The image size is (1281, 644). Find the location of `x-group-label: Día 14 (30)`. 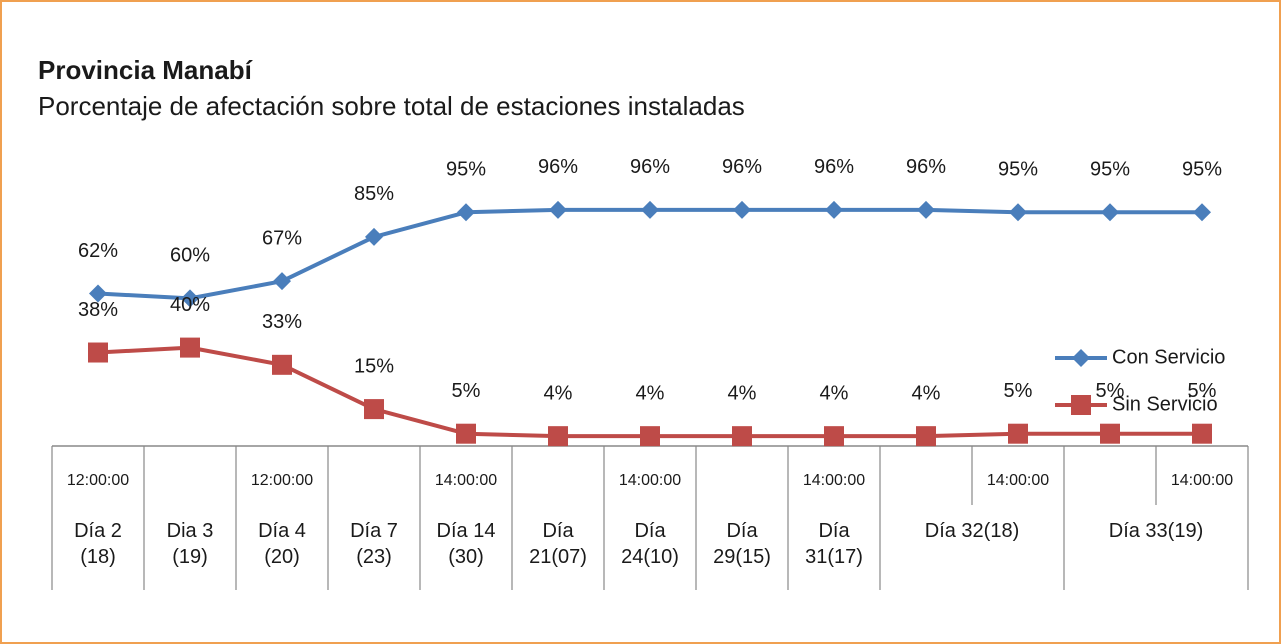

x-group-label: Día 14 (30) is located at coordinates (466, 544).